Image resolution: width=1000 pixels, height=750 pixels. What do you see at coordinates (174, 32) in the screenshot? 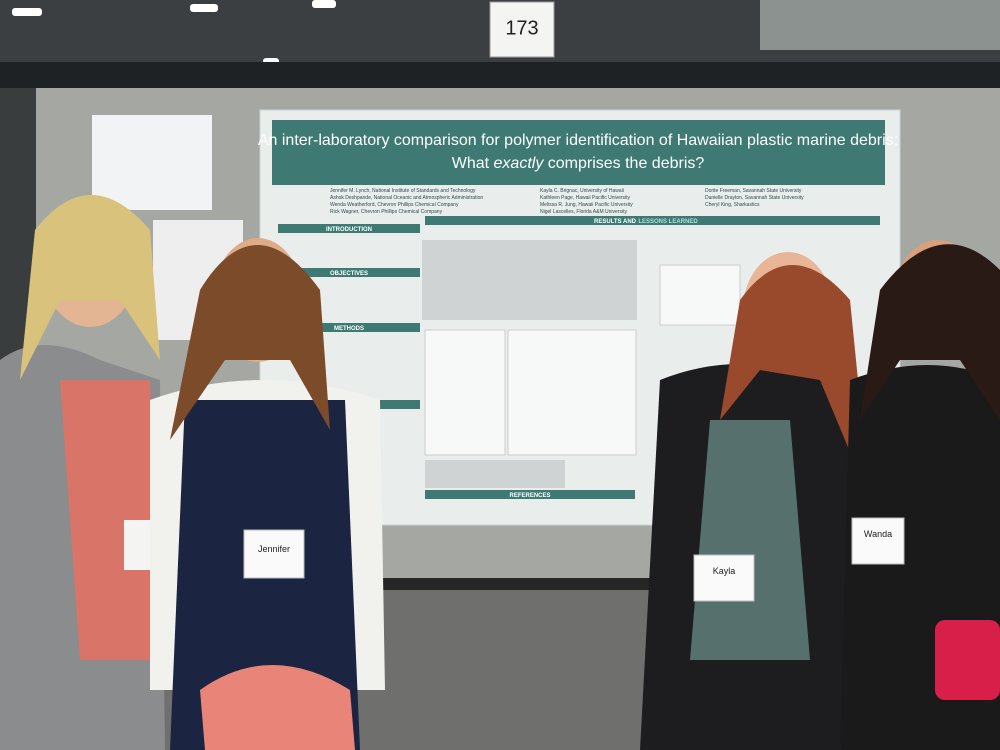
I see `ceiling-lights` at bounding box center [174, 32].